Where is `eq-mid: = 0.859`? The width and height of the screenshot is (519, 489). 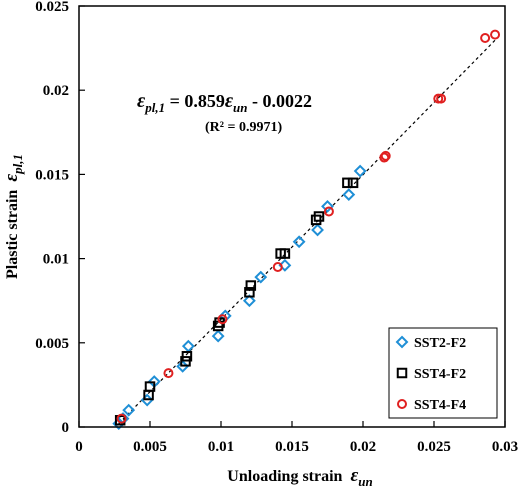 eq-mid: = 0.859 is located at coordinates (195, 101).